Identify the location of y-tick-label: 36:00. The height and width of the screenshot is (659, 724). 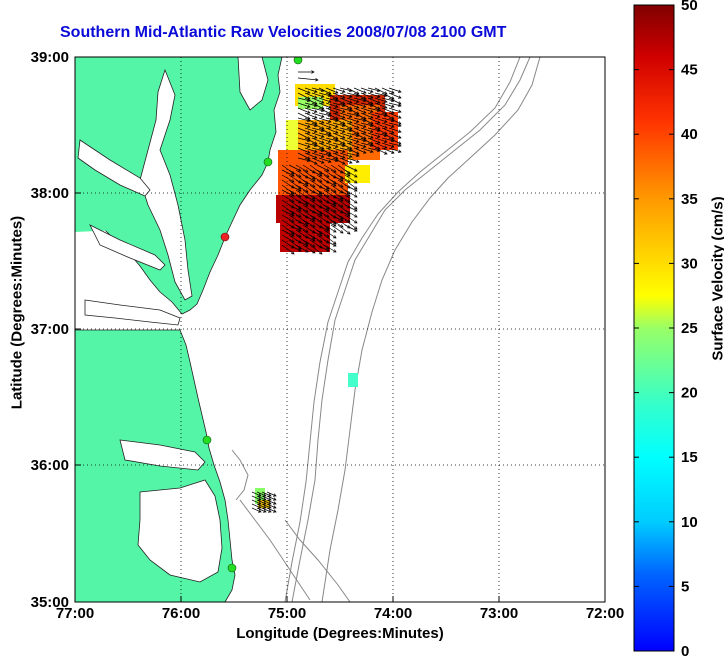
(50, 465).